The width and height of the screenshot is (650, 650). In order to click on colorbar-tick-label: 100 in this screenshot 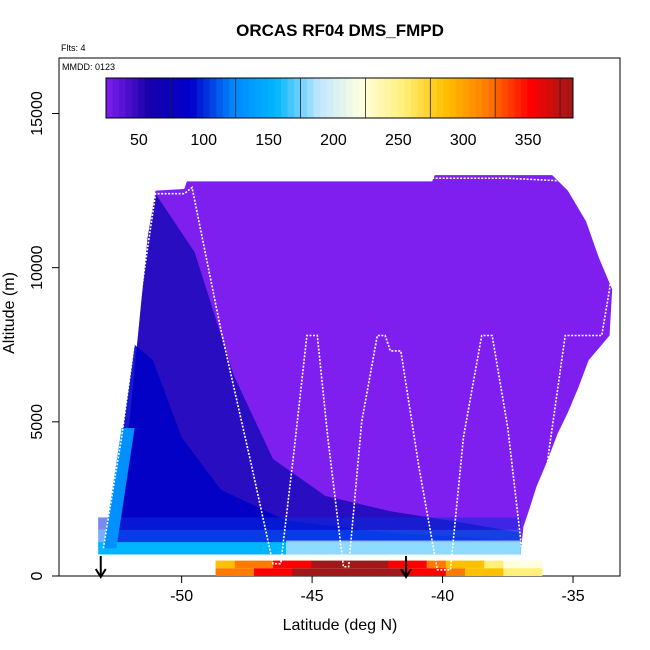, I will do `click(203, 140)`.